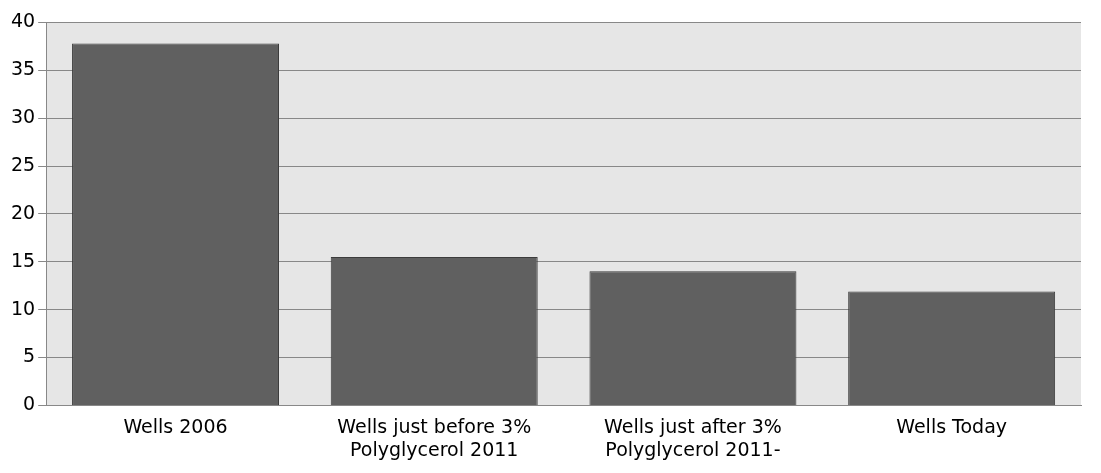 The width and height of the screenshot is (1101, 473). What do you see at coordinates (693, 437) in the screenshot?
I see `x-tick-label: Wells just after 3% Polyglycerol 2011-` at bounding box center [693, 437].